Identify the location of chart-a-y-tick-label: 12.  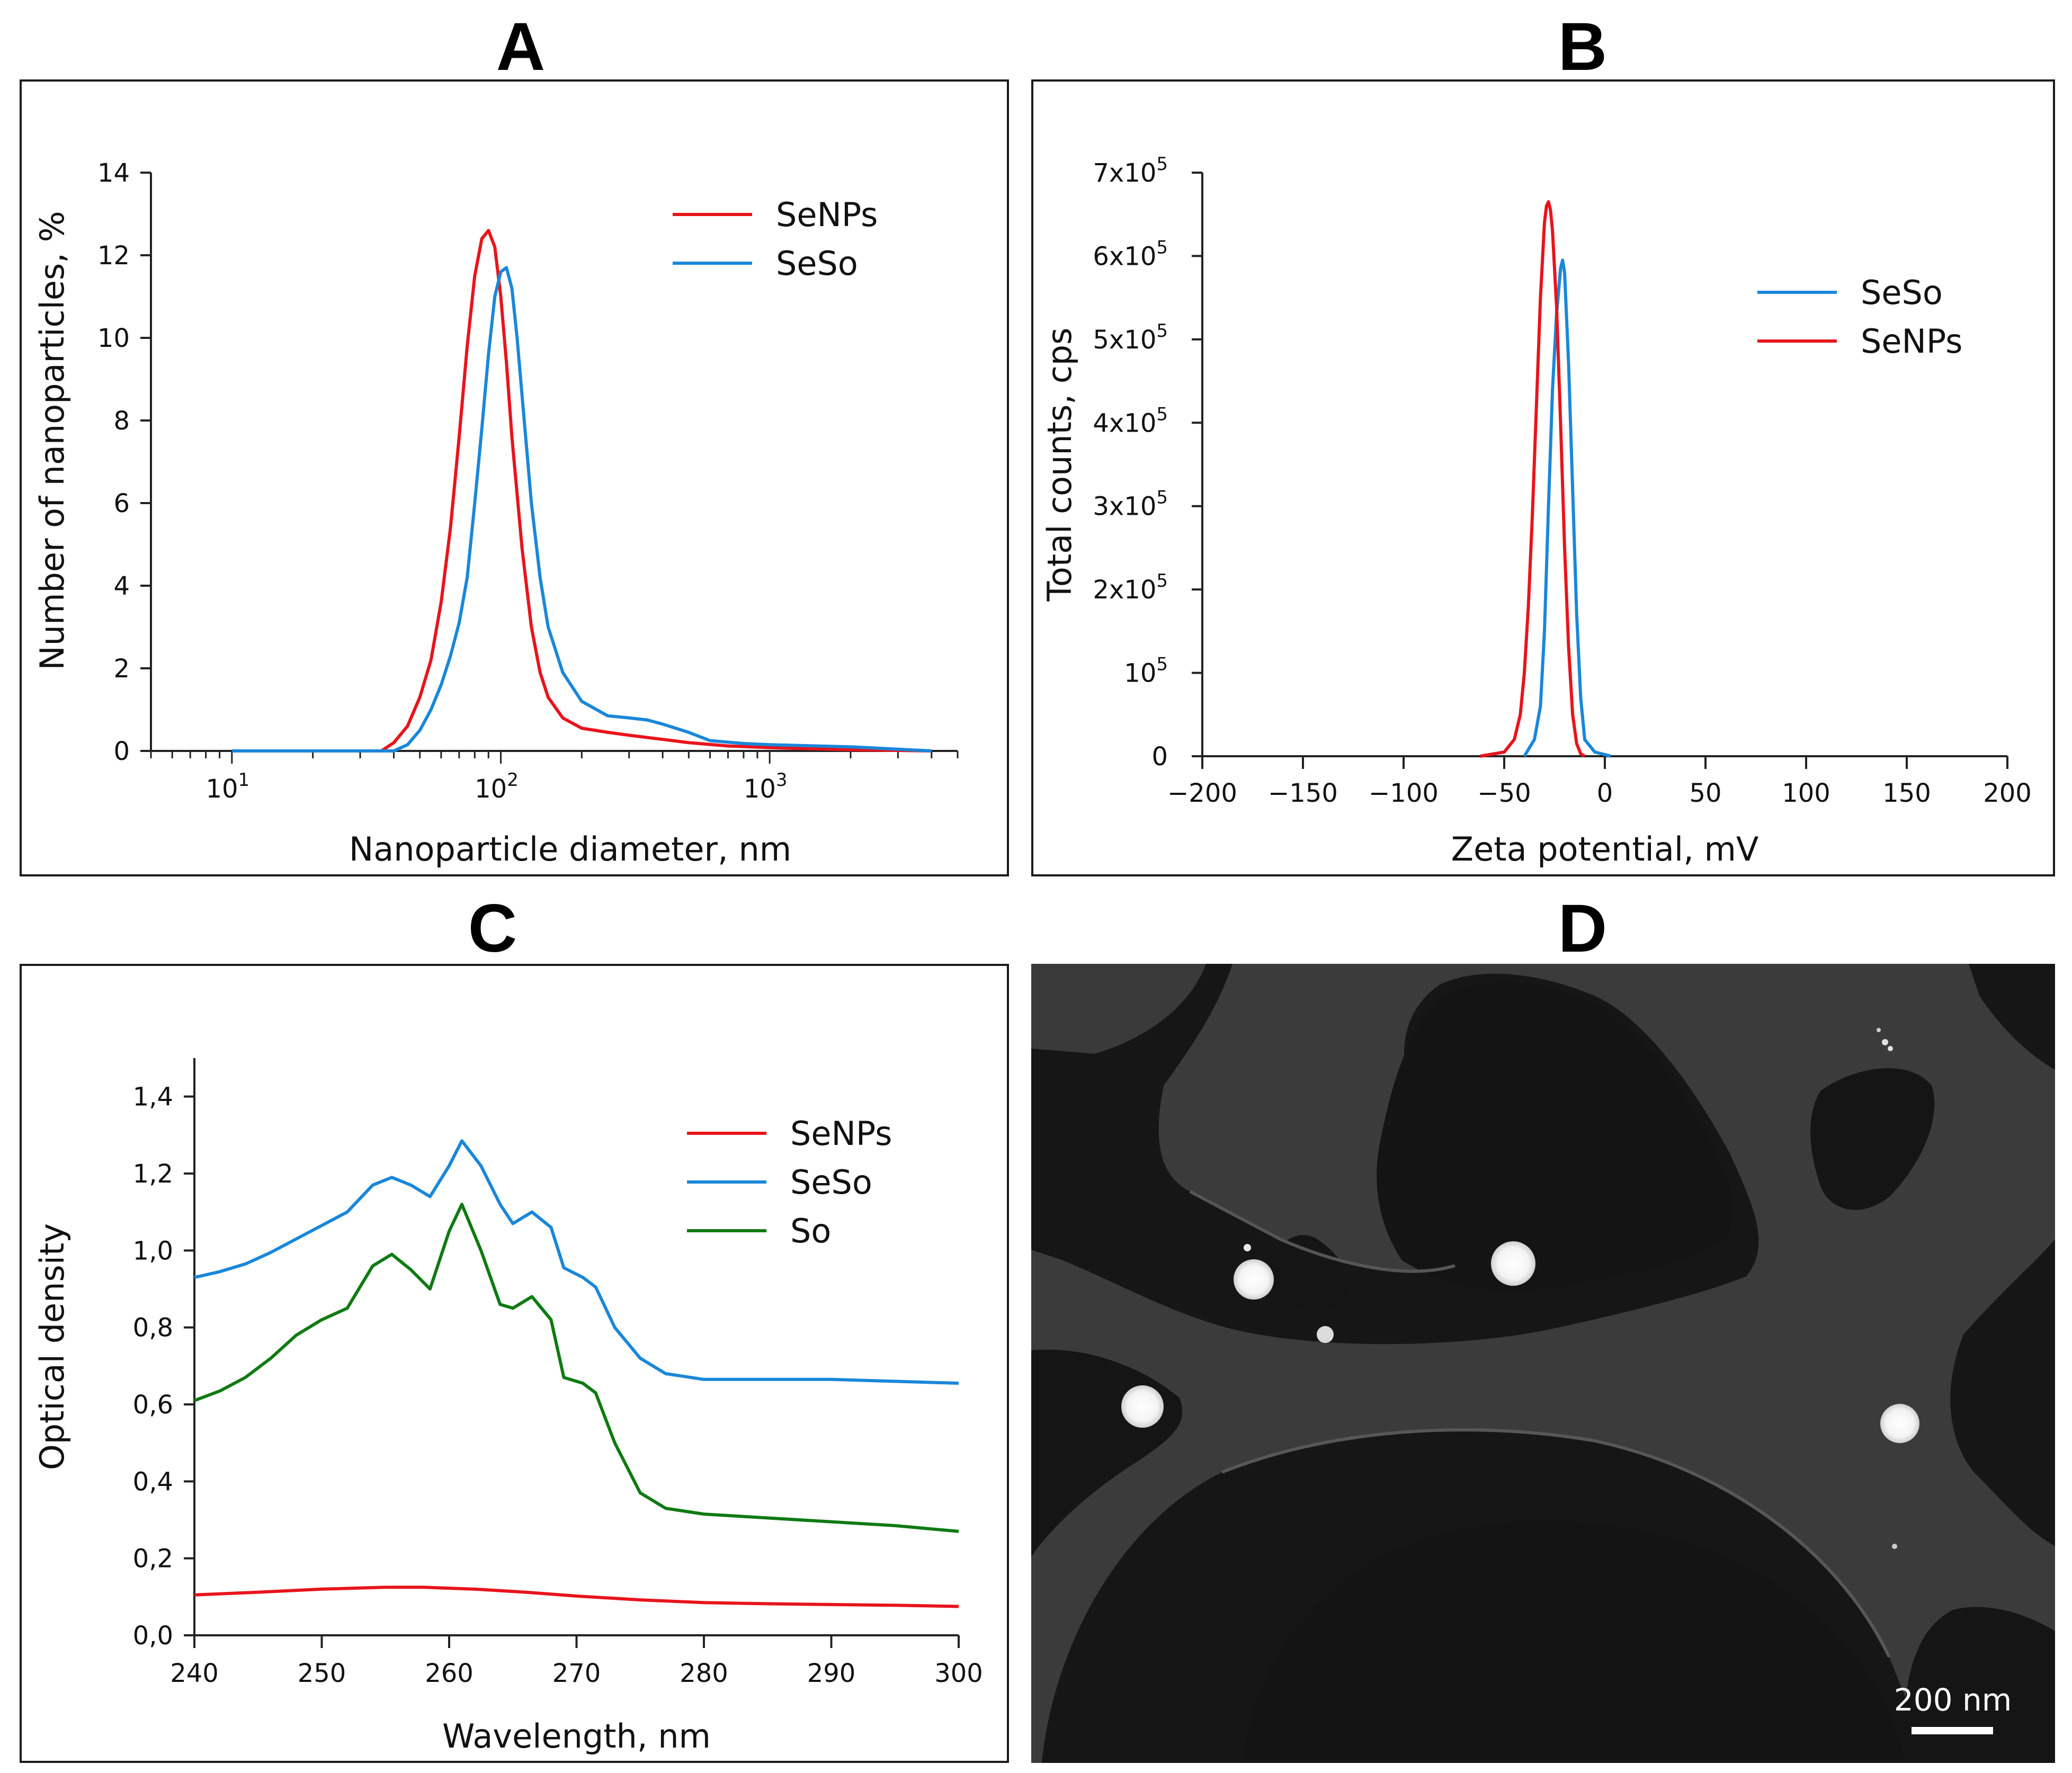
(113, 256).